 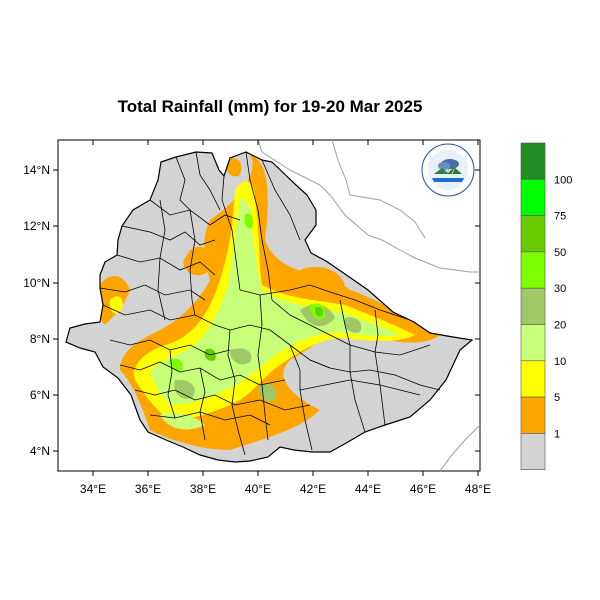 I want to click on colorbar-label: 10, so click(x=560, y=362).